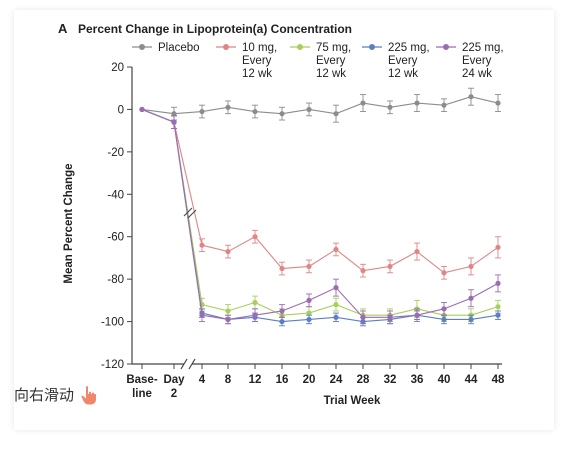  What do you see at coordinates (282, 380) in the screenshot?
I see `x-tick-label: 16` at bounding box center [282, 380].